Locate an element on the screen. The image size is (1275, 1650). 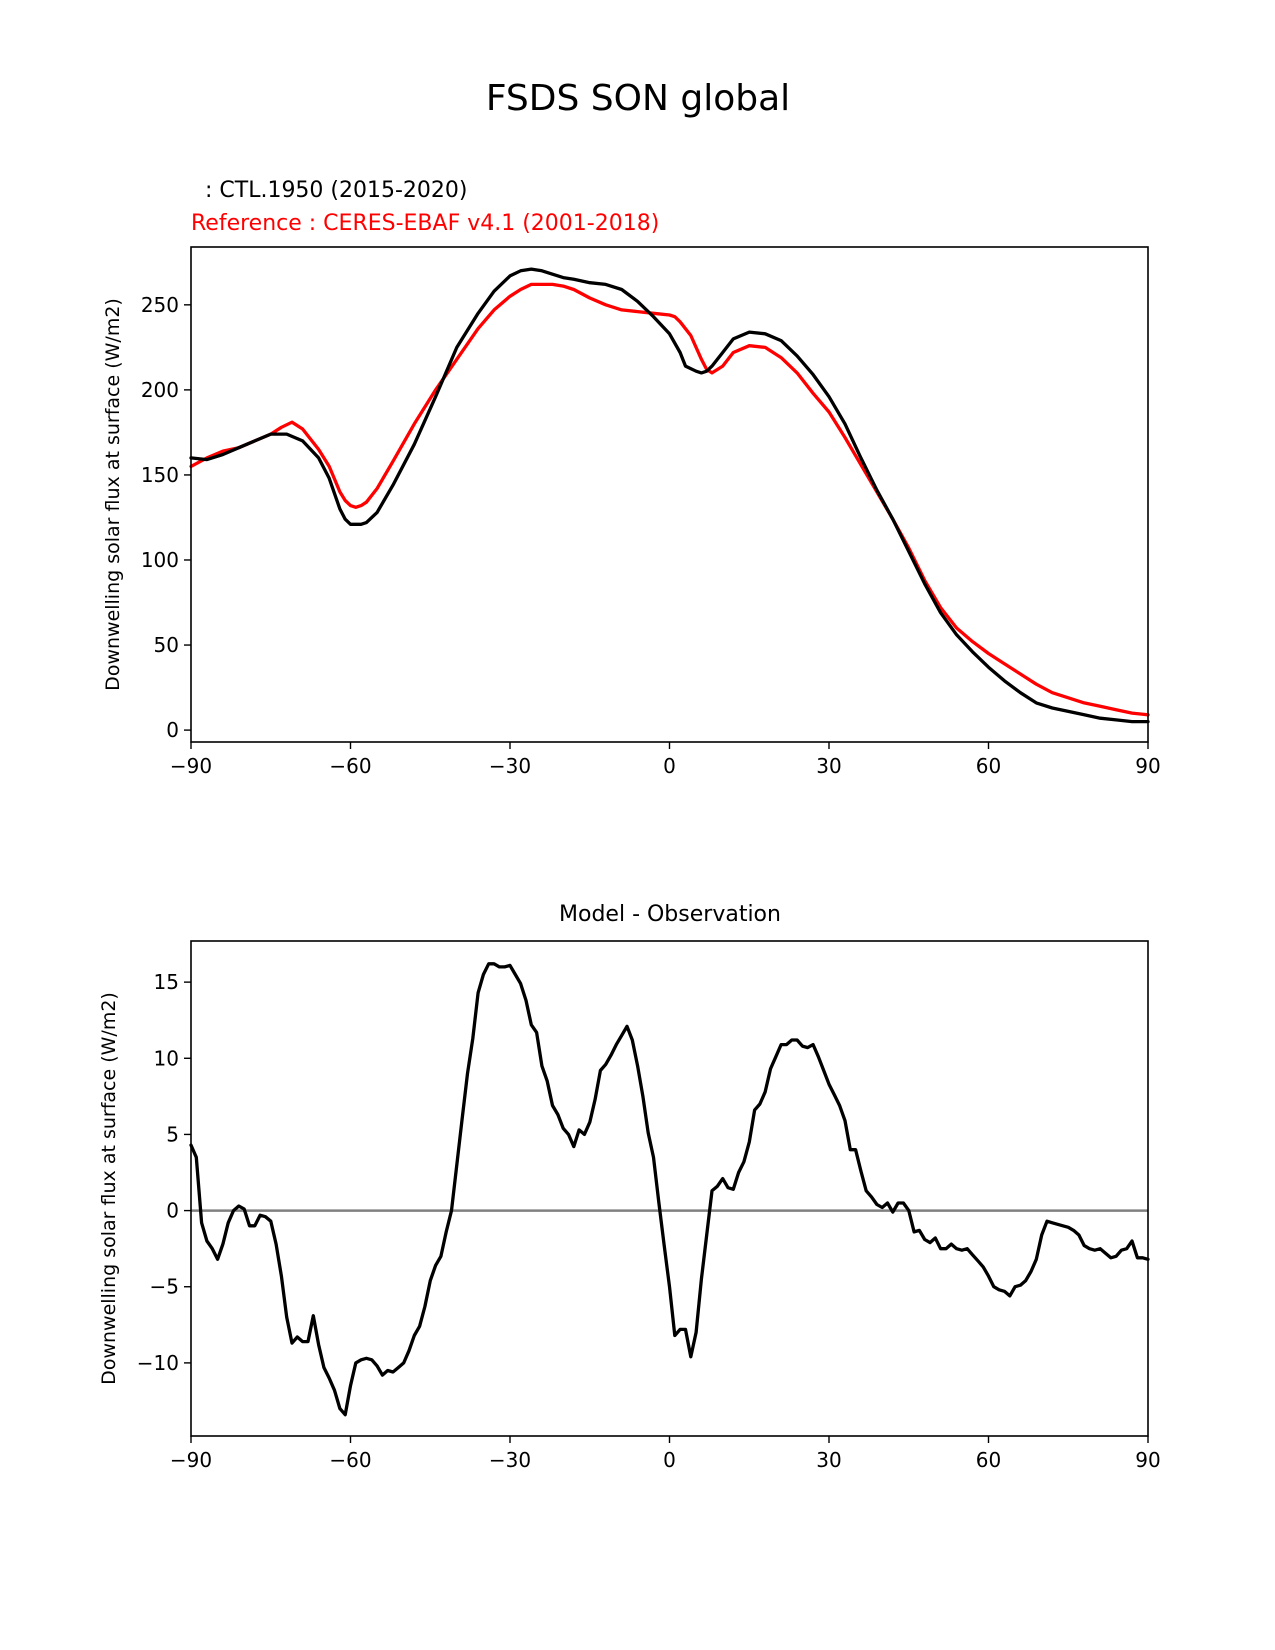
model-label: : CTL.1950 (2015-2020) is located at coordinates (329, 190).